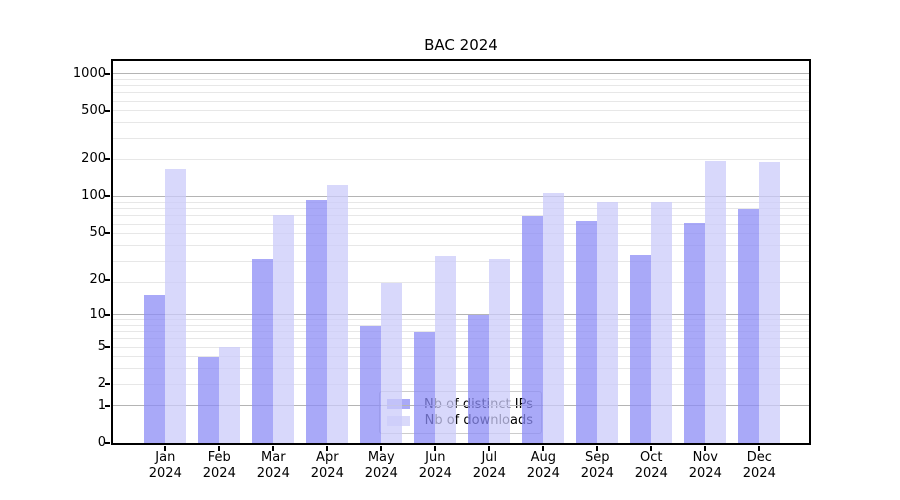 This screenshot has height=500, width=900. What do you see at coordinates (273, 465) in the screenshot?
I see `x-tick-label: Mar 2024` at bounding box center [273, 465].